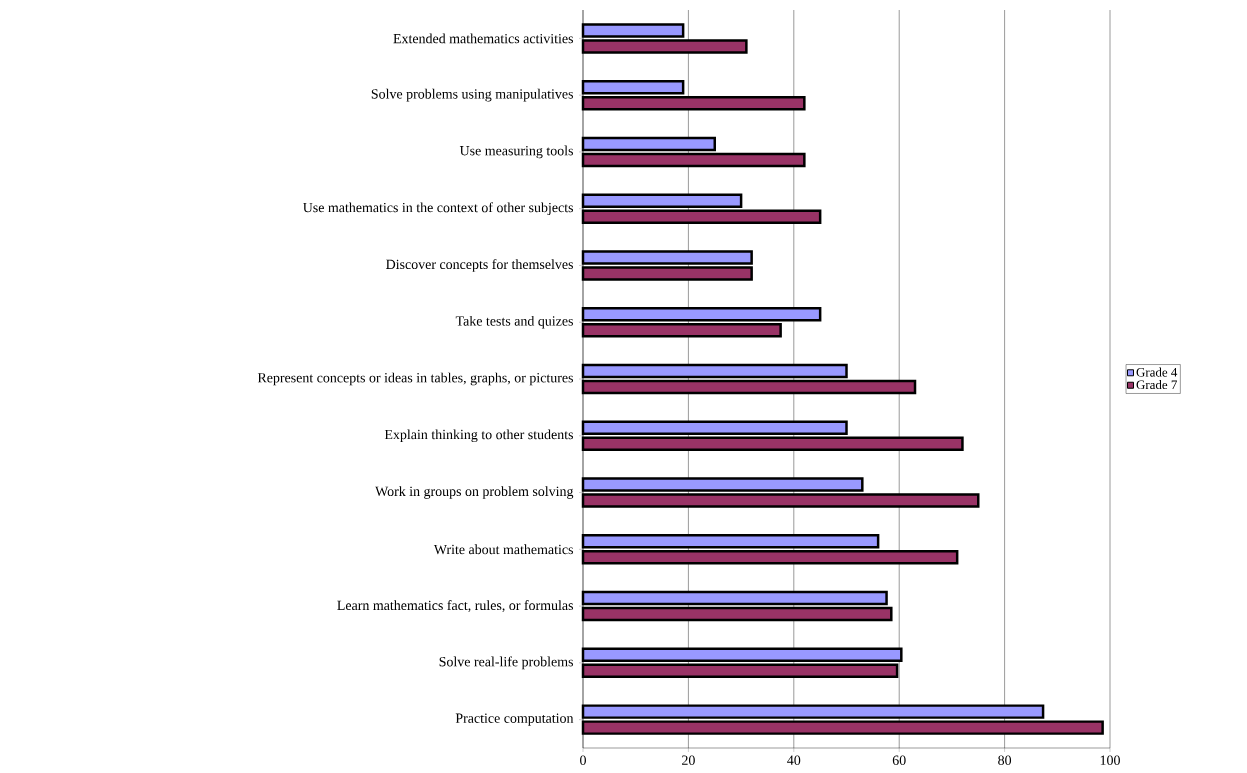 The height and width of the screenshot is (773, 1247). Describe the element at coordinates (503, 549) in the screenshot. I see `y-tick-label: Write about mathematics` at that location.